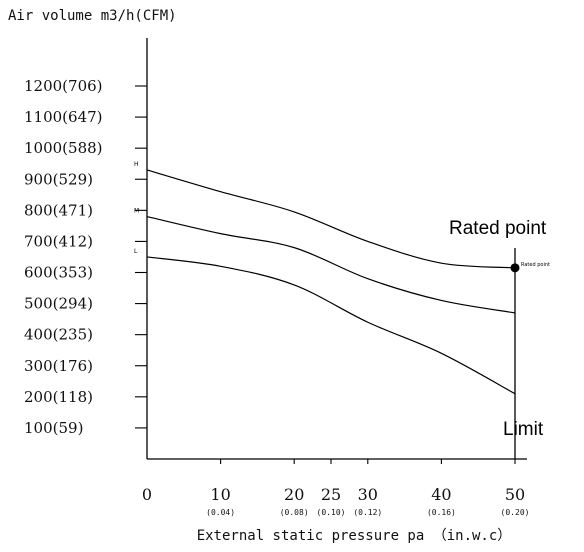  Describe the element at coordinates (368, 494) in the screenshot. I see `x-tick-label: 30` at that location.